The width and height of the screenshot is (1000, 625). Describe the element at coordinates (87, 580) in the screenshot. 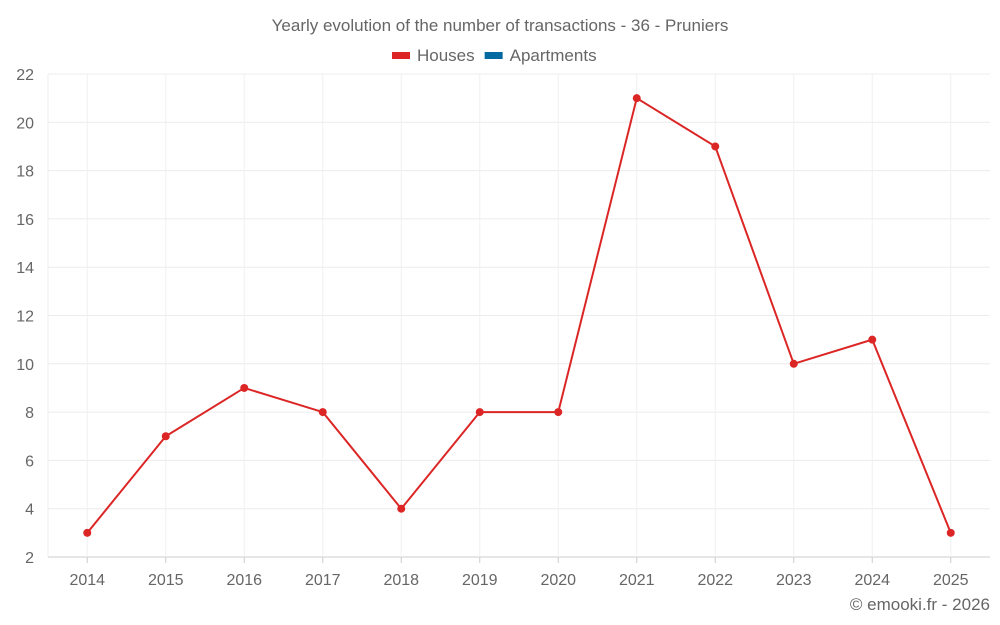

I see `x-tick-label: 2014` at that location.